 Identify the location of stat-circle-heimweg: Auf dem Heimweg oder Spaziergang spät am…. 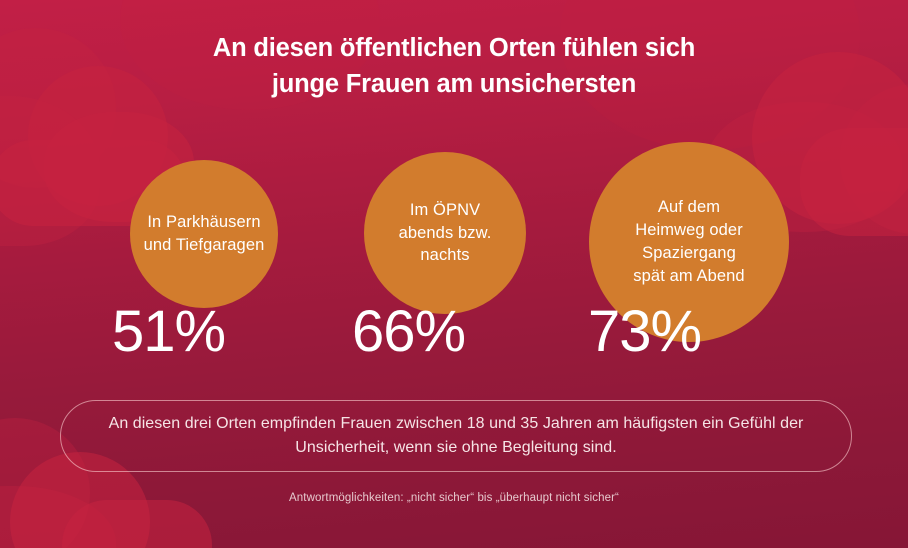
(689, 242).